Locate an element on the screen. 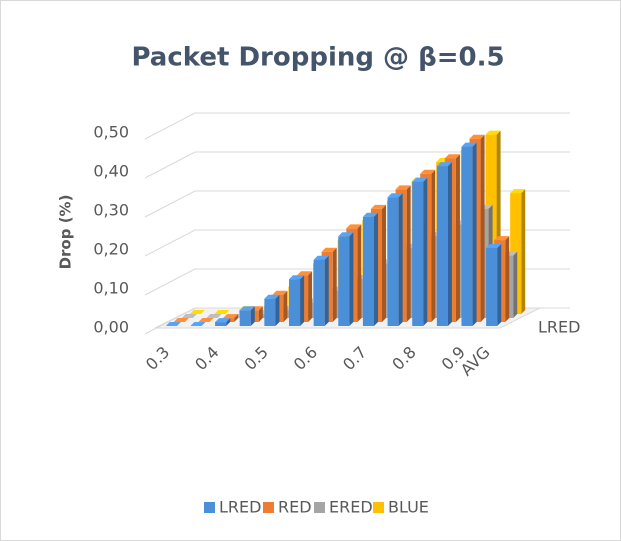  legend-label: ERED is located at coordinates (351, 507).